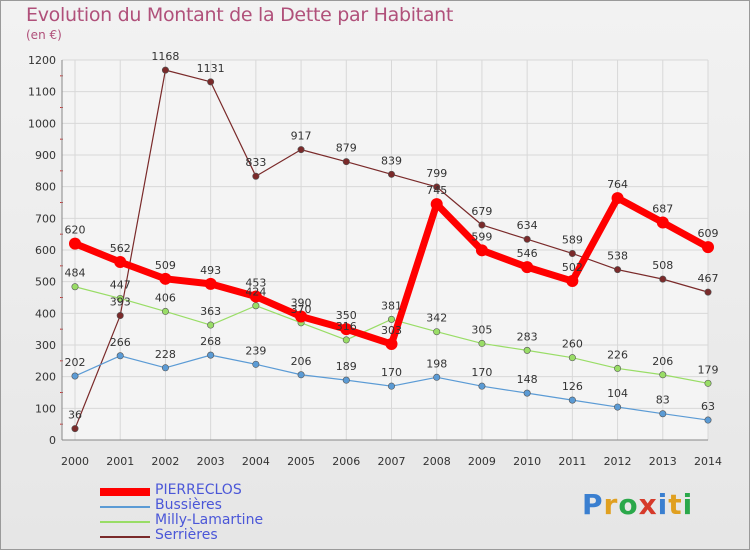 The image size is (750, 550). What do you see at coordinates (481, 372) in the screenshot?
I see `data-label: 170` at bounding box center [481, 372].